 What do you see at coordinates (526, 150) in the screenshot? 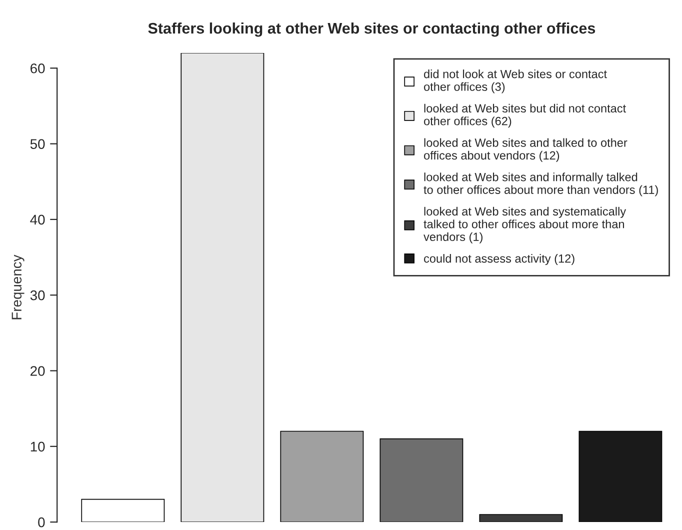
I see `legend-label: looked at Web sites and talked to other offices about vendors (12)` at bounding box center [526, 150].